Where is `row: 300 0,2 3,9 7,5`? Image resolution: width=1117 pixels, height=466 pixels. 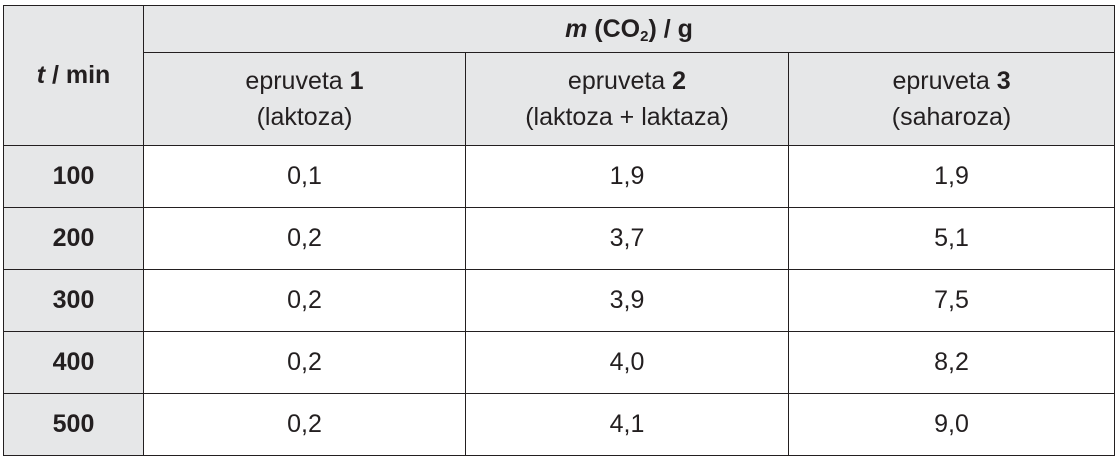
row: 300 0,2 3,9 7,5 is located at coordinates (559, 300).